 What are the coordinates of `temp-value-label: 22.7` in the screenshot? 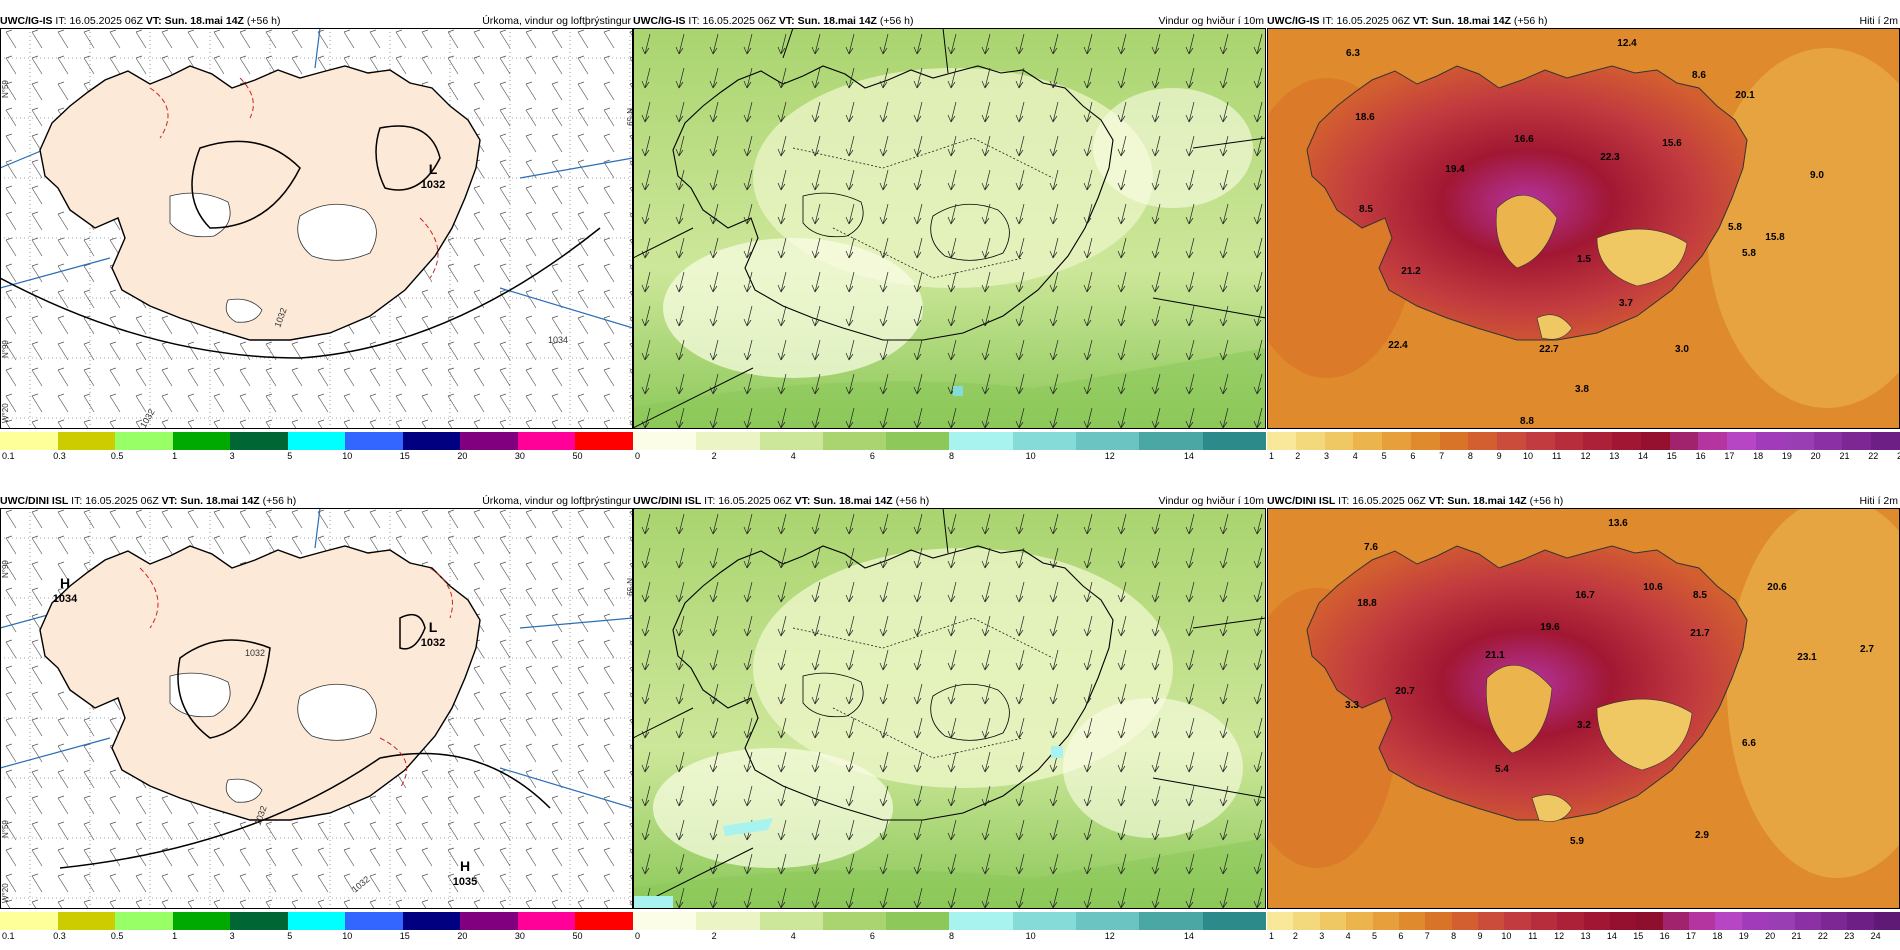 It's located at (1549, 349).